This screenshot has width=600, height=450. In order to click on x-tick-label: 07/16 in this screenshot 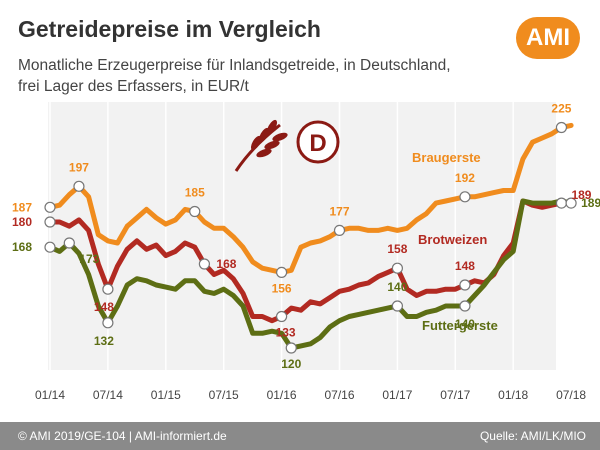, I will do `click(339, 395)`.